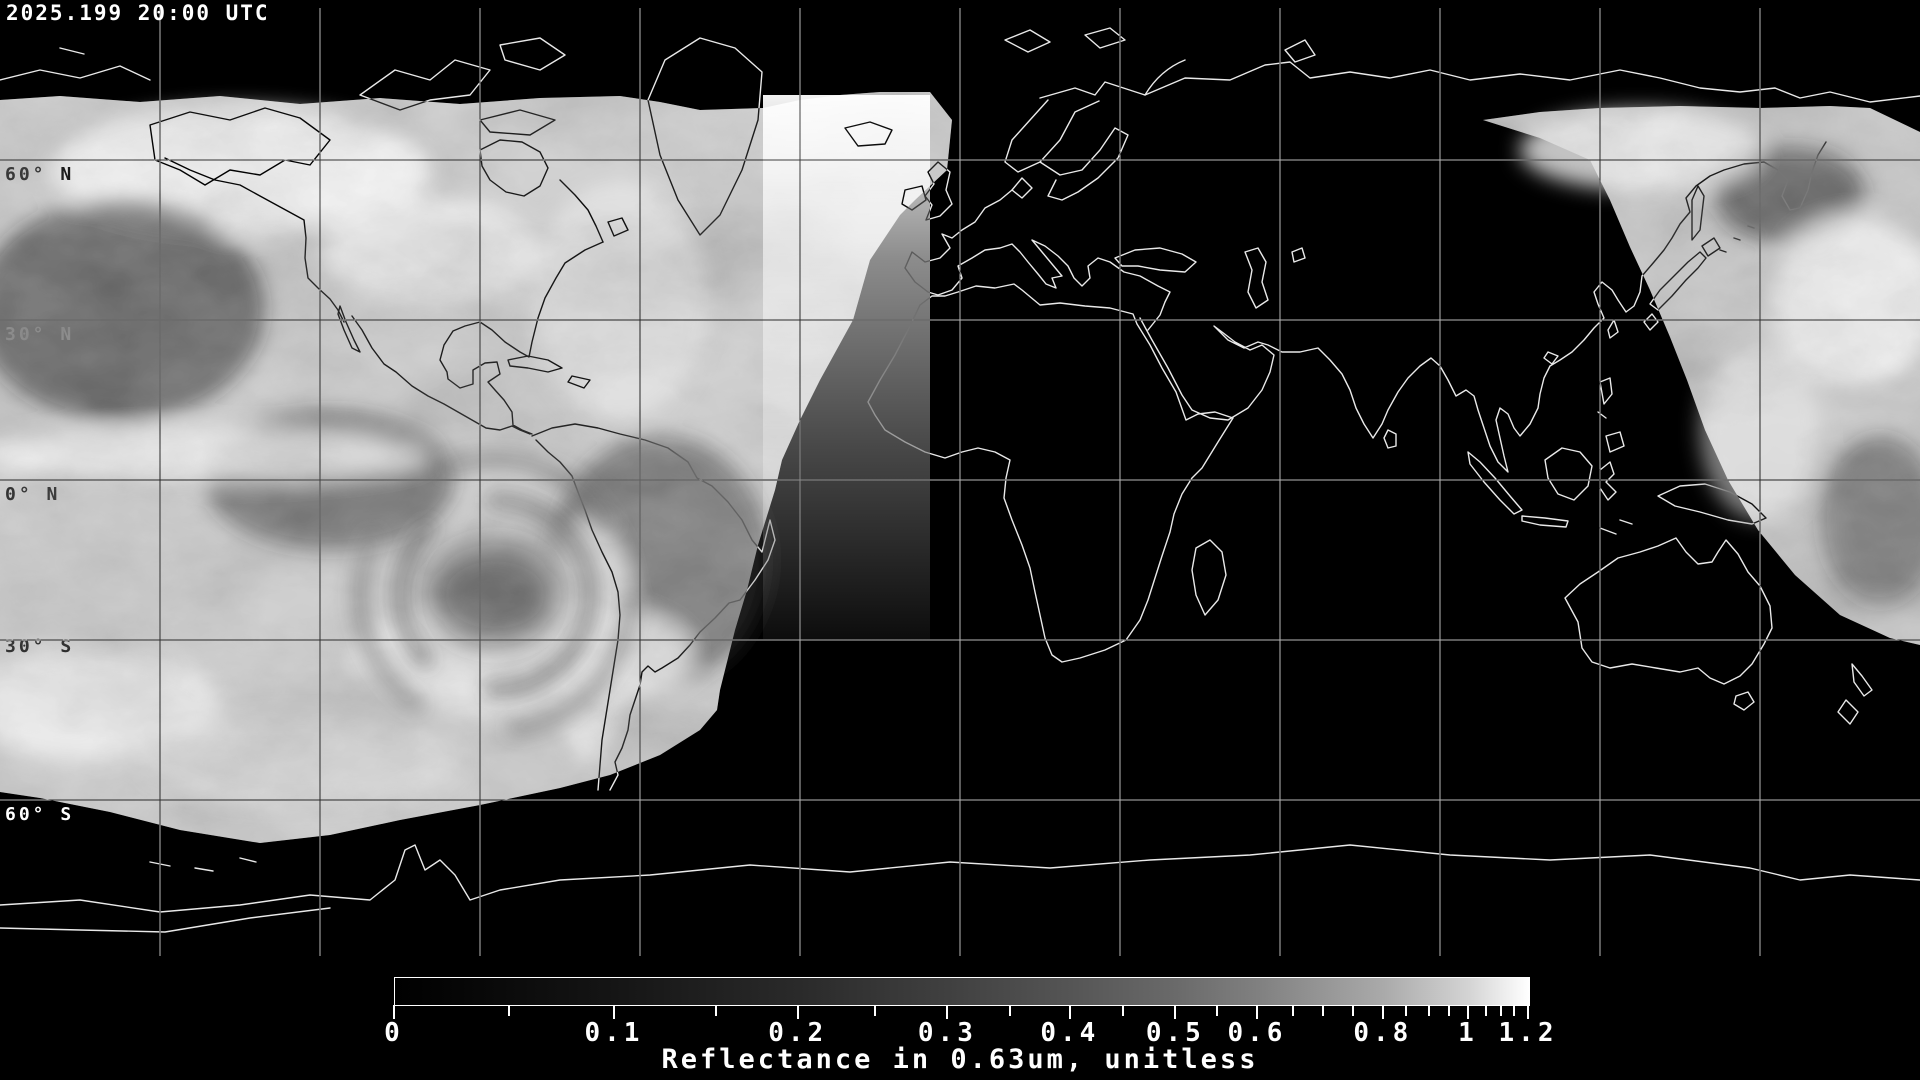 The width and height of the screenshot is (1920, 1080). Describe the element at coordinates (1155, 260) in the screenshot. I see `coastline-black-sea` at that location.